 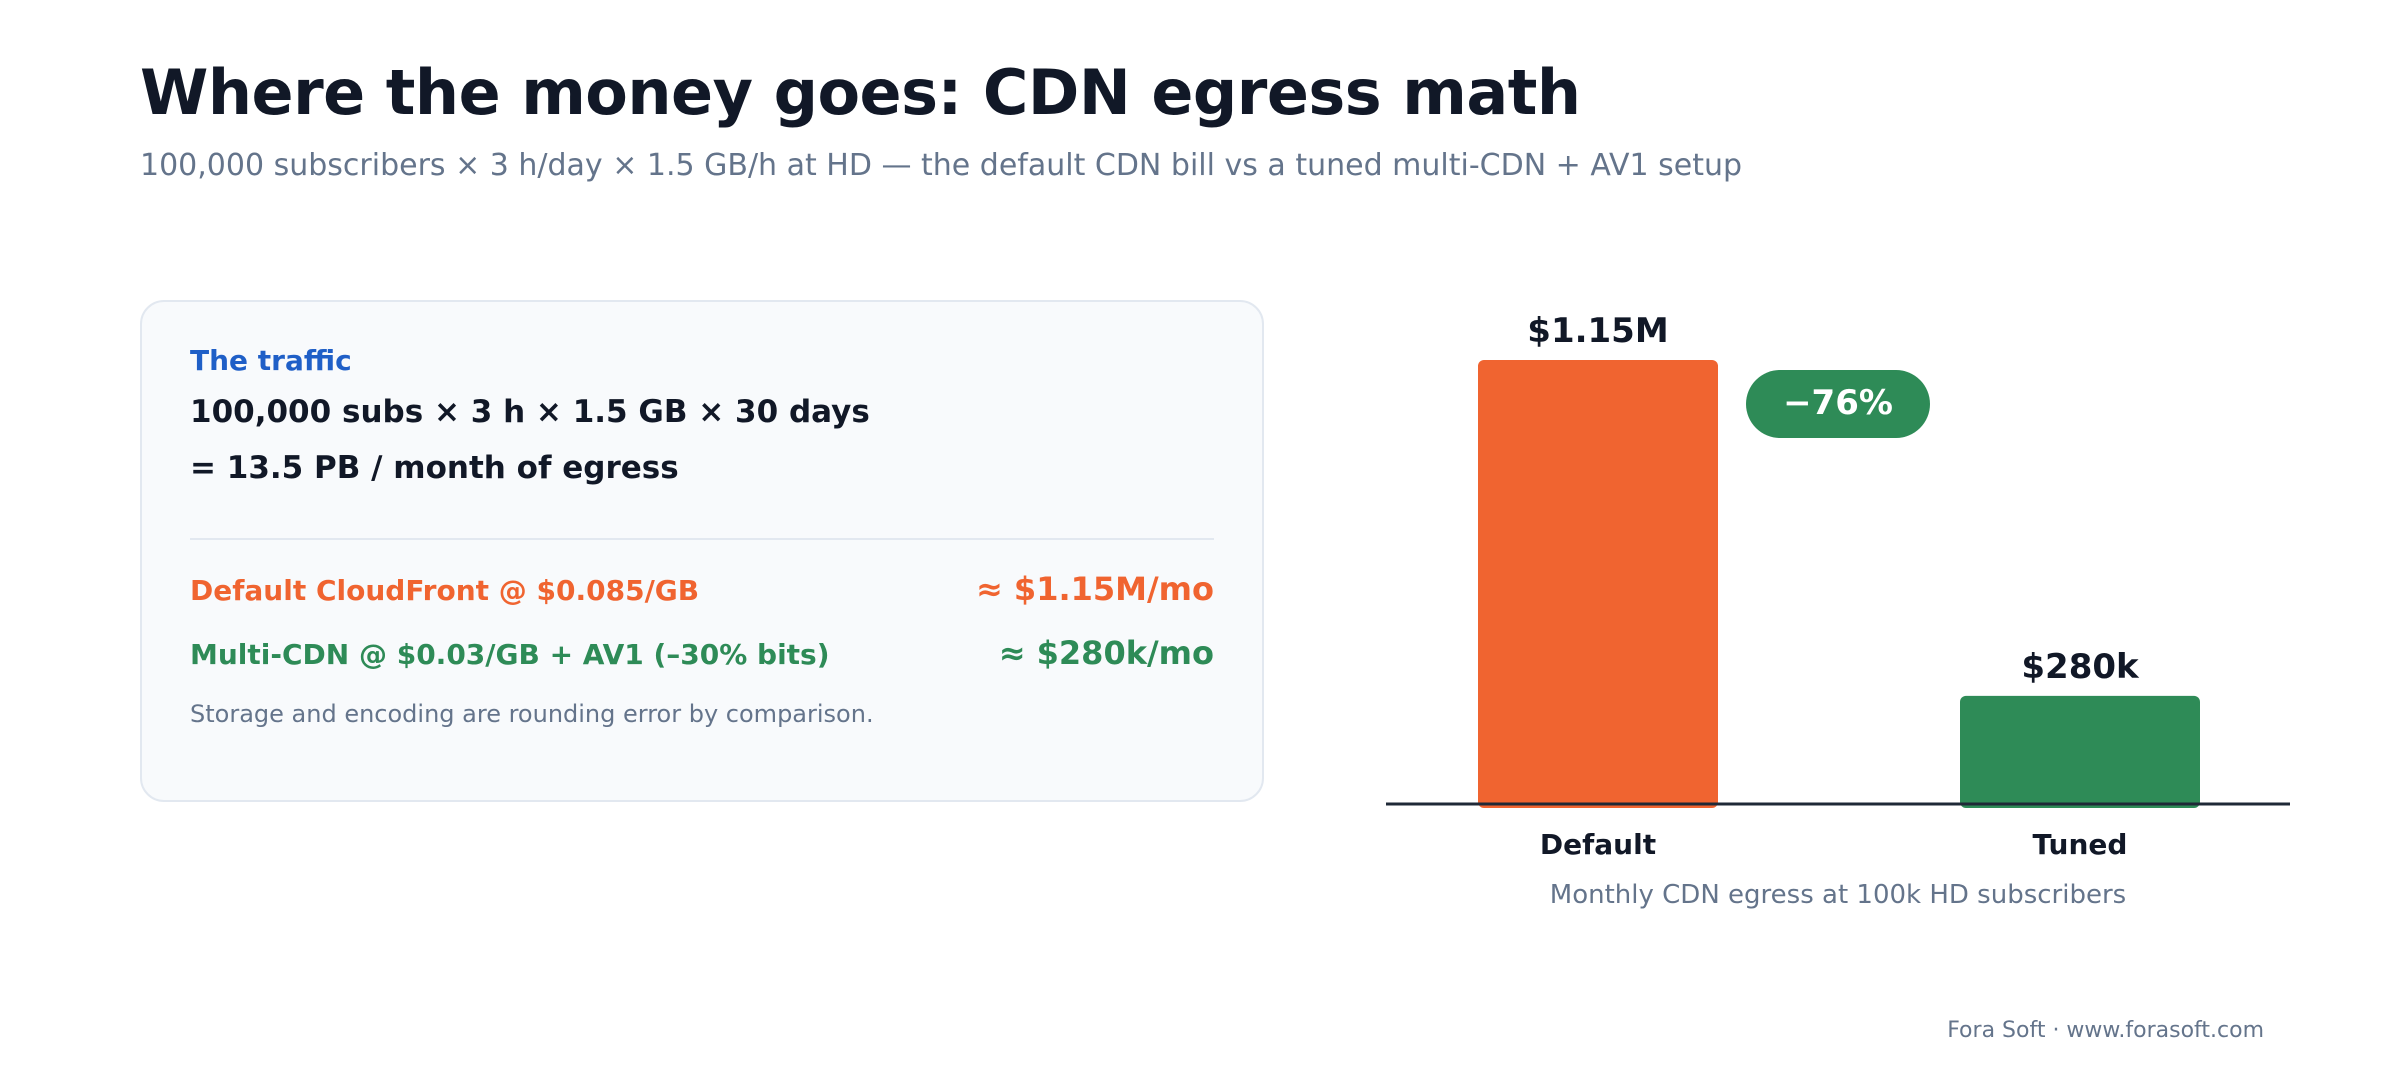 What do you see at coordinates (510, 654) in the screenshot?
I see `tuned-cost-label: Multi-CDN @ $0.03/GB + AV1 (–30% bits)` at bounding box center [510, 654].